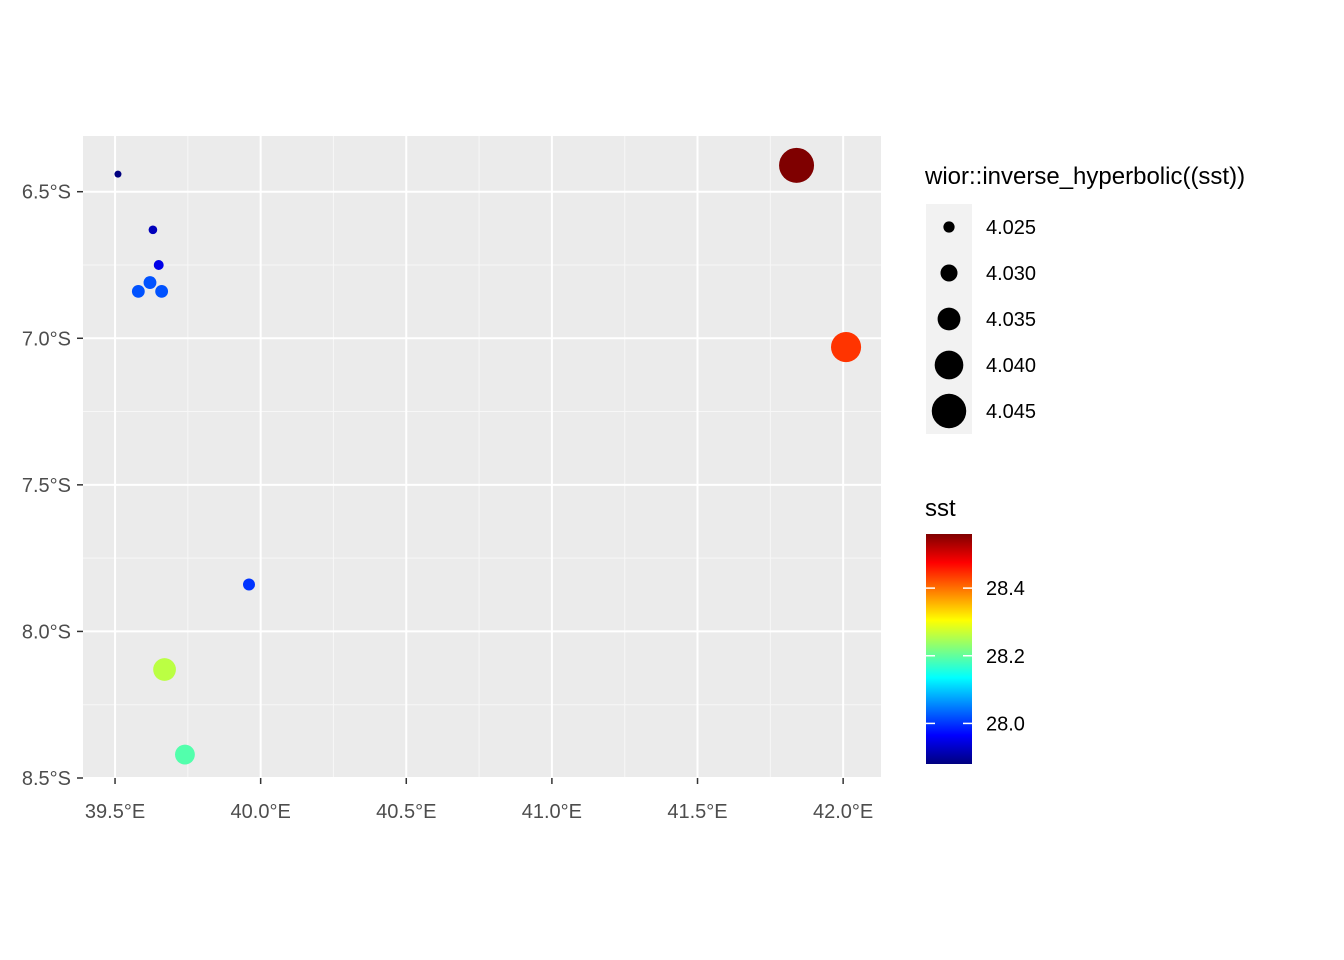 The width and height of the screenshot is (1344, 960). What do you see at coordinates (940, 508) in the screenshot?
I see `color-legend-title: sst` at bounding box center [940, 508].